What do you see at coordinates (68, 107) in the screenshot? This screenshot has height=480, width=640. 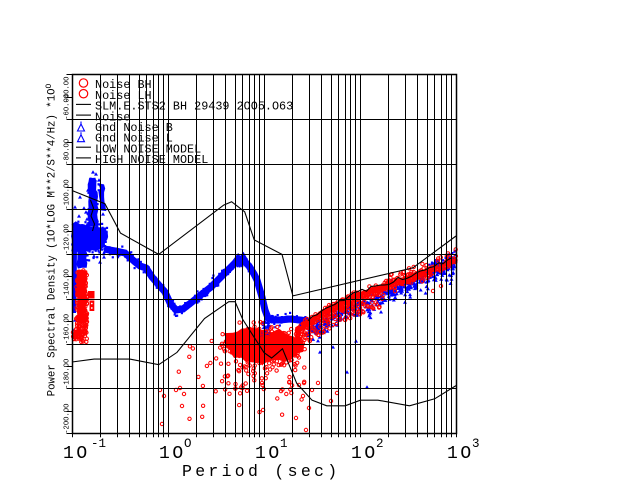 I see `svg-text: -6O.OO` at bounding box center [68, 107].